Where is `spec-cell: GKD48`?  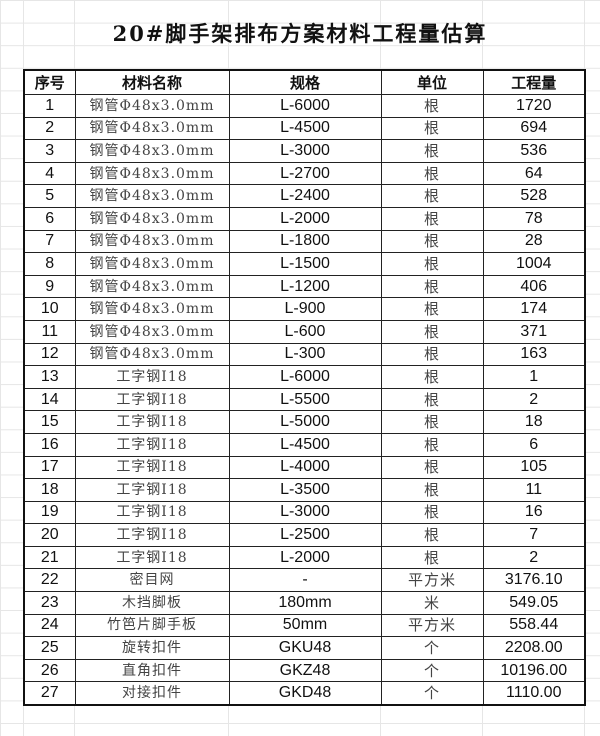 spec-cell: GKD48 is located at coordinates (305, 693).